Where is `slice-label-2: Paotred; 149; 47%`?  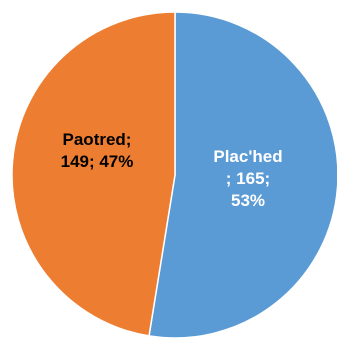
slice-label-2: Paotred; 149; 47% is located at coordinates (97, 150).